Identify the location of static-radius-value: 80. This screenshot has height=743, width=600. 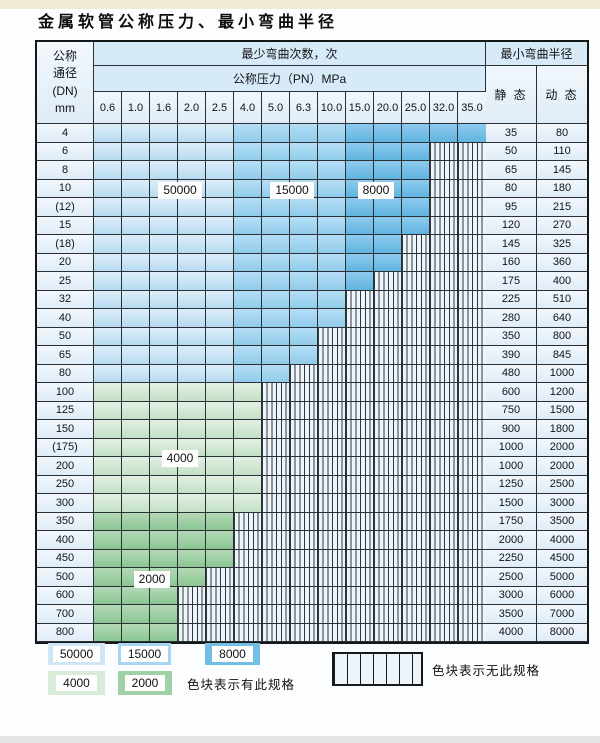
(511, 188).